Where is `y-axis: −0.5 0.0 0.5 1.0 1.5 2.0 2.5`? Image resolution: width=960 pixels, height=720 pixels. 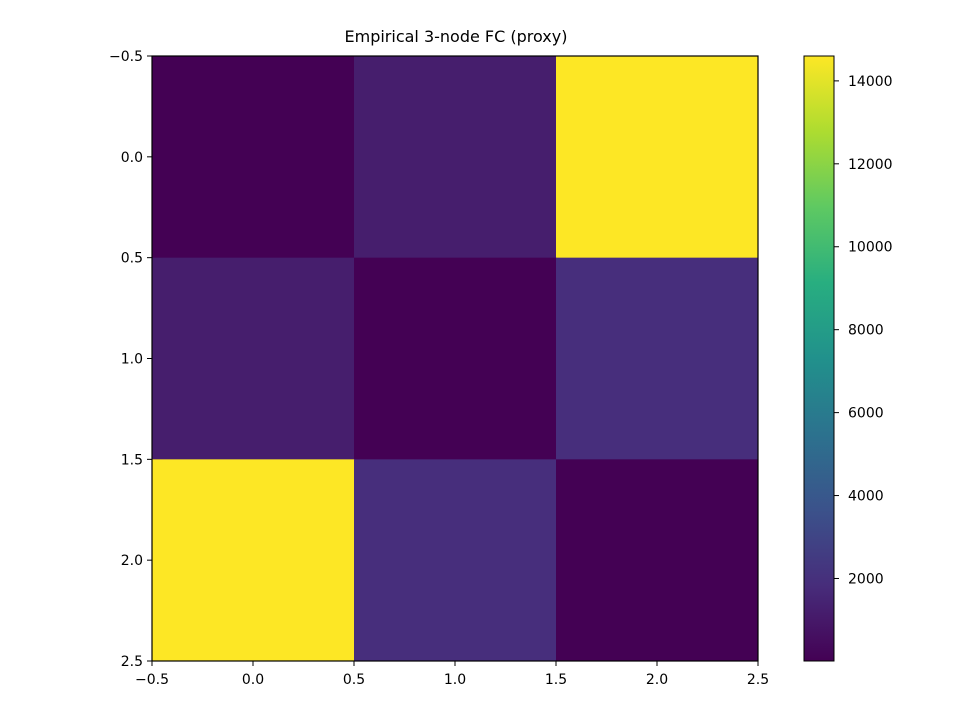 y-axis: −0.5 0.0 0.5 1.0 1.5 2.0 2.5 is located at coordinates (130, 359).